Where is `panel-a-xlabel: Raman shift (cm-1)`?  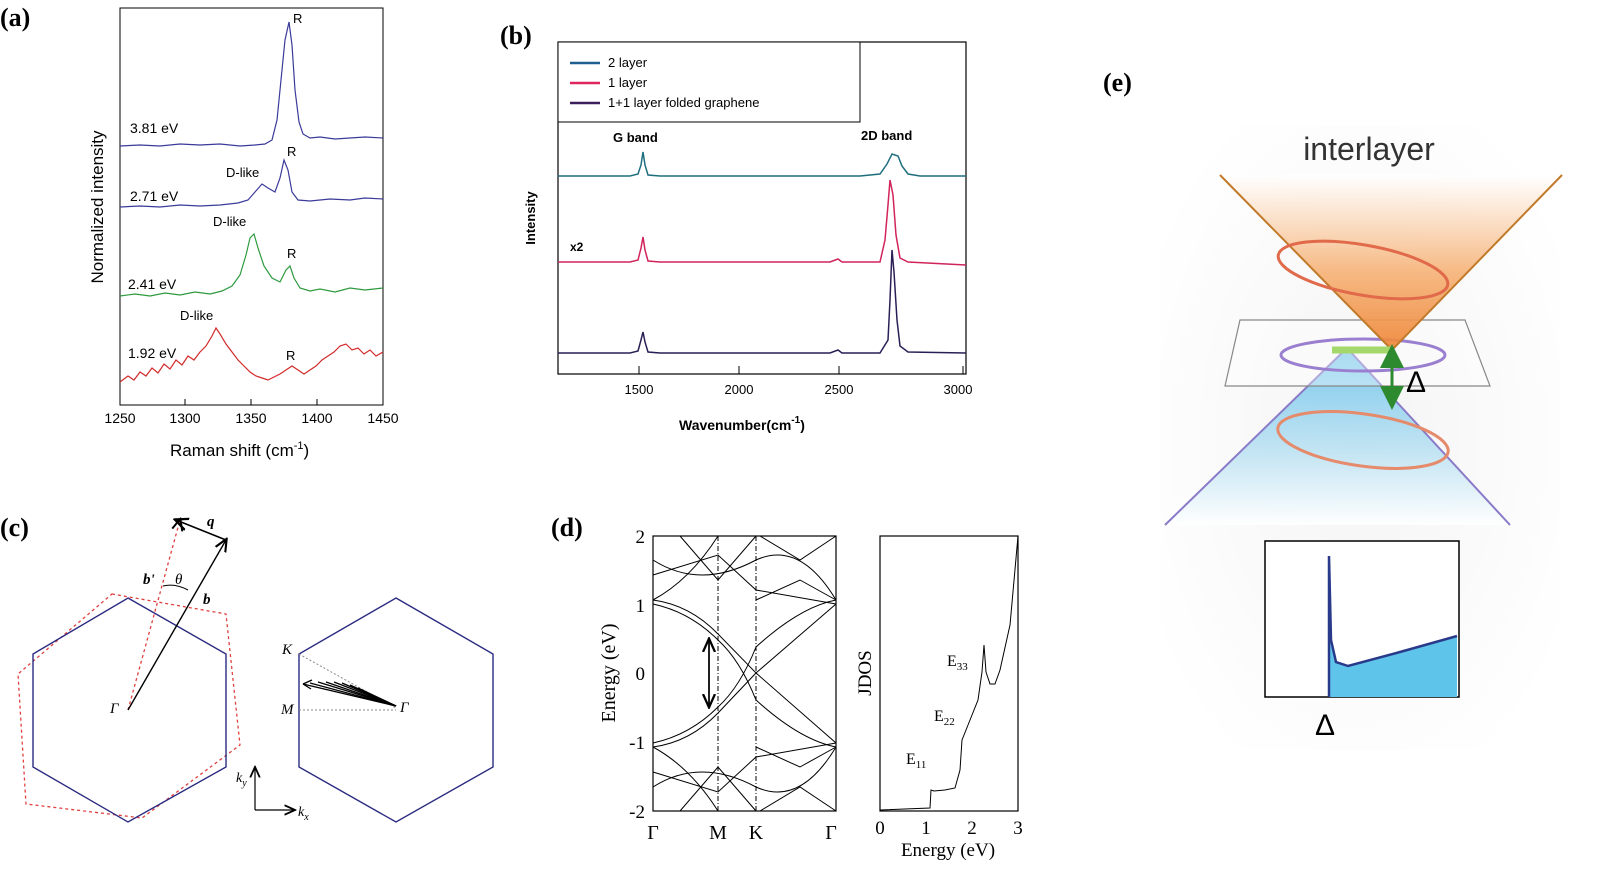 panel-a-xlabel: Raman shift (cm-1) is located at coordinates (239, 450).